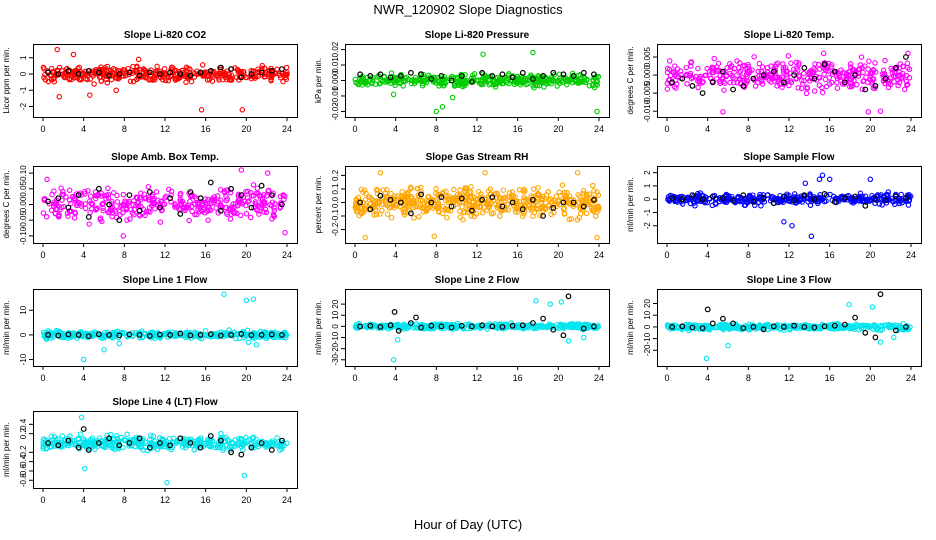 The width and height of the screenshot is (936, 540). I want to click on y-tick-label: 0.4, so click(23, 424).